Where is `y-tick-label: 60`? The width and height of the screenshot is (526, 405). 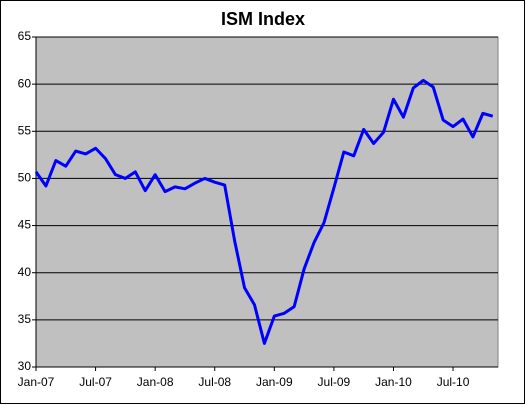
y-tick-label: 60 is located at coordinates (25, 83).